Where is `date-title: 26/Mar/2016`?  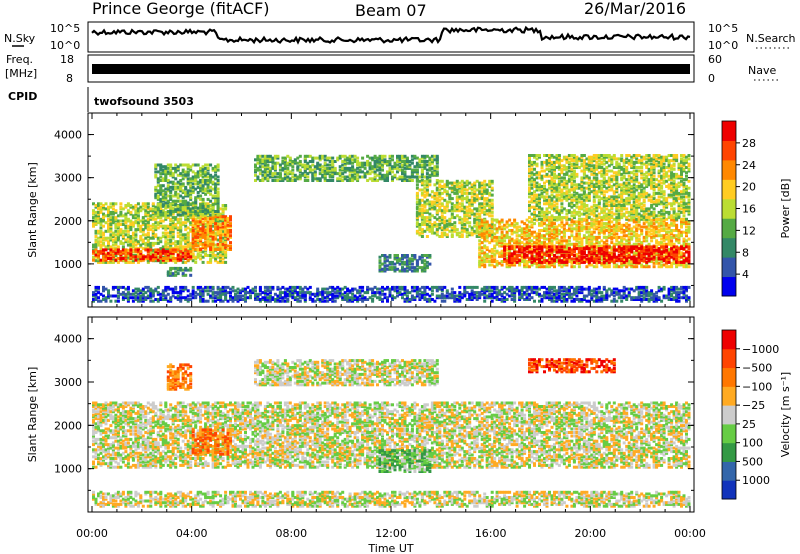 date-title: 26/Mar/2016 is located at coordinates (635, 9).